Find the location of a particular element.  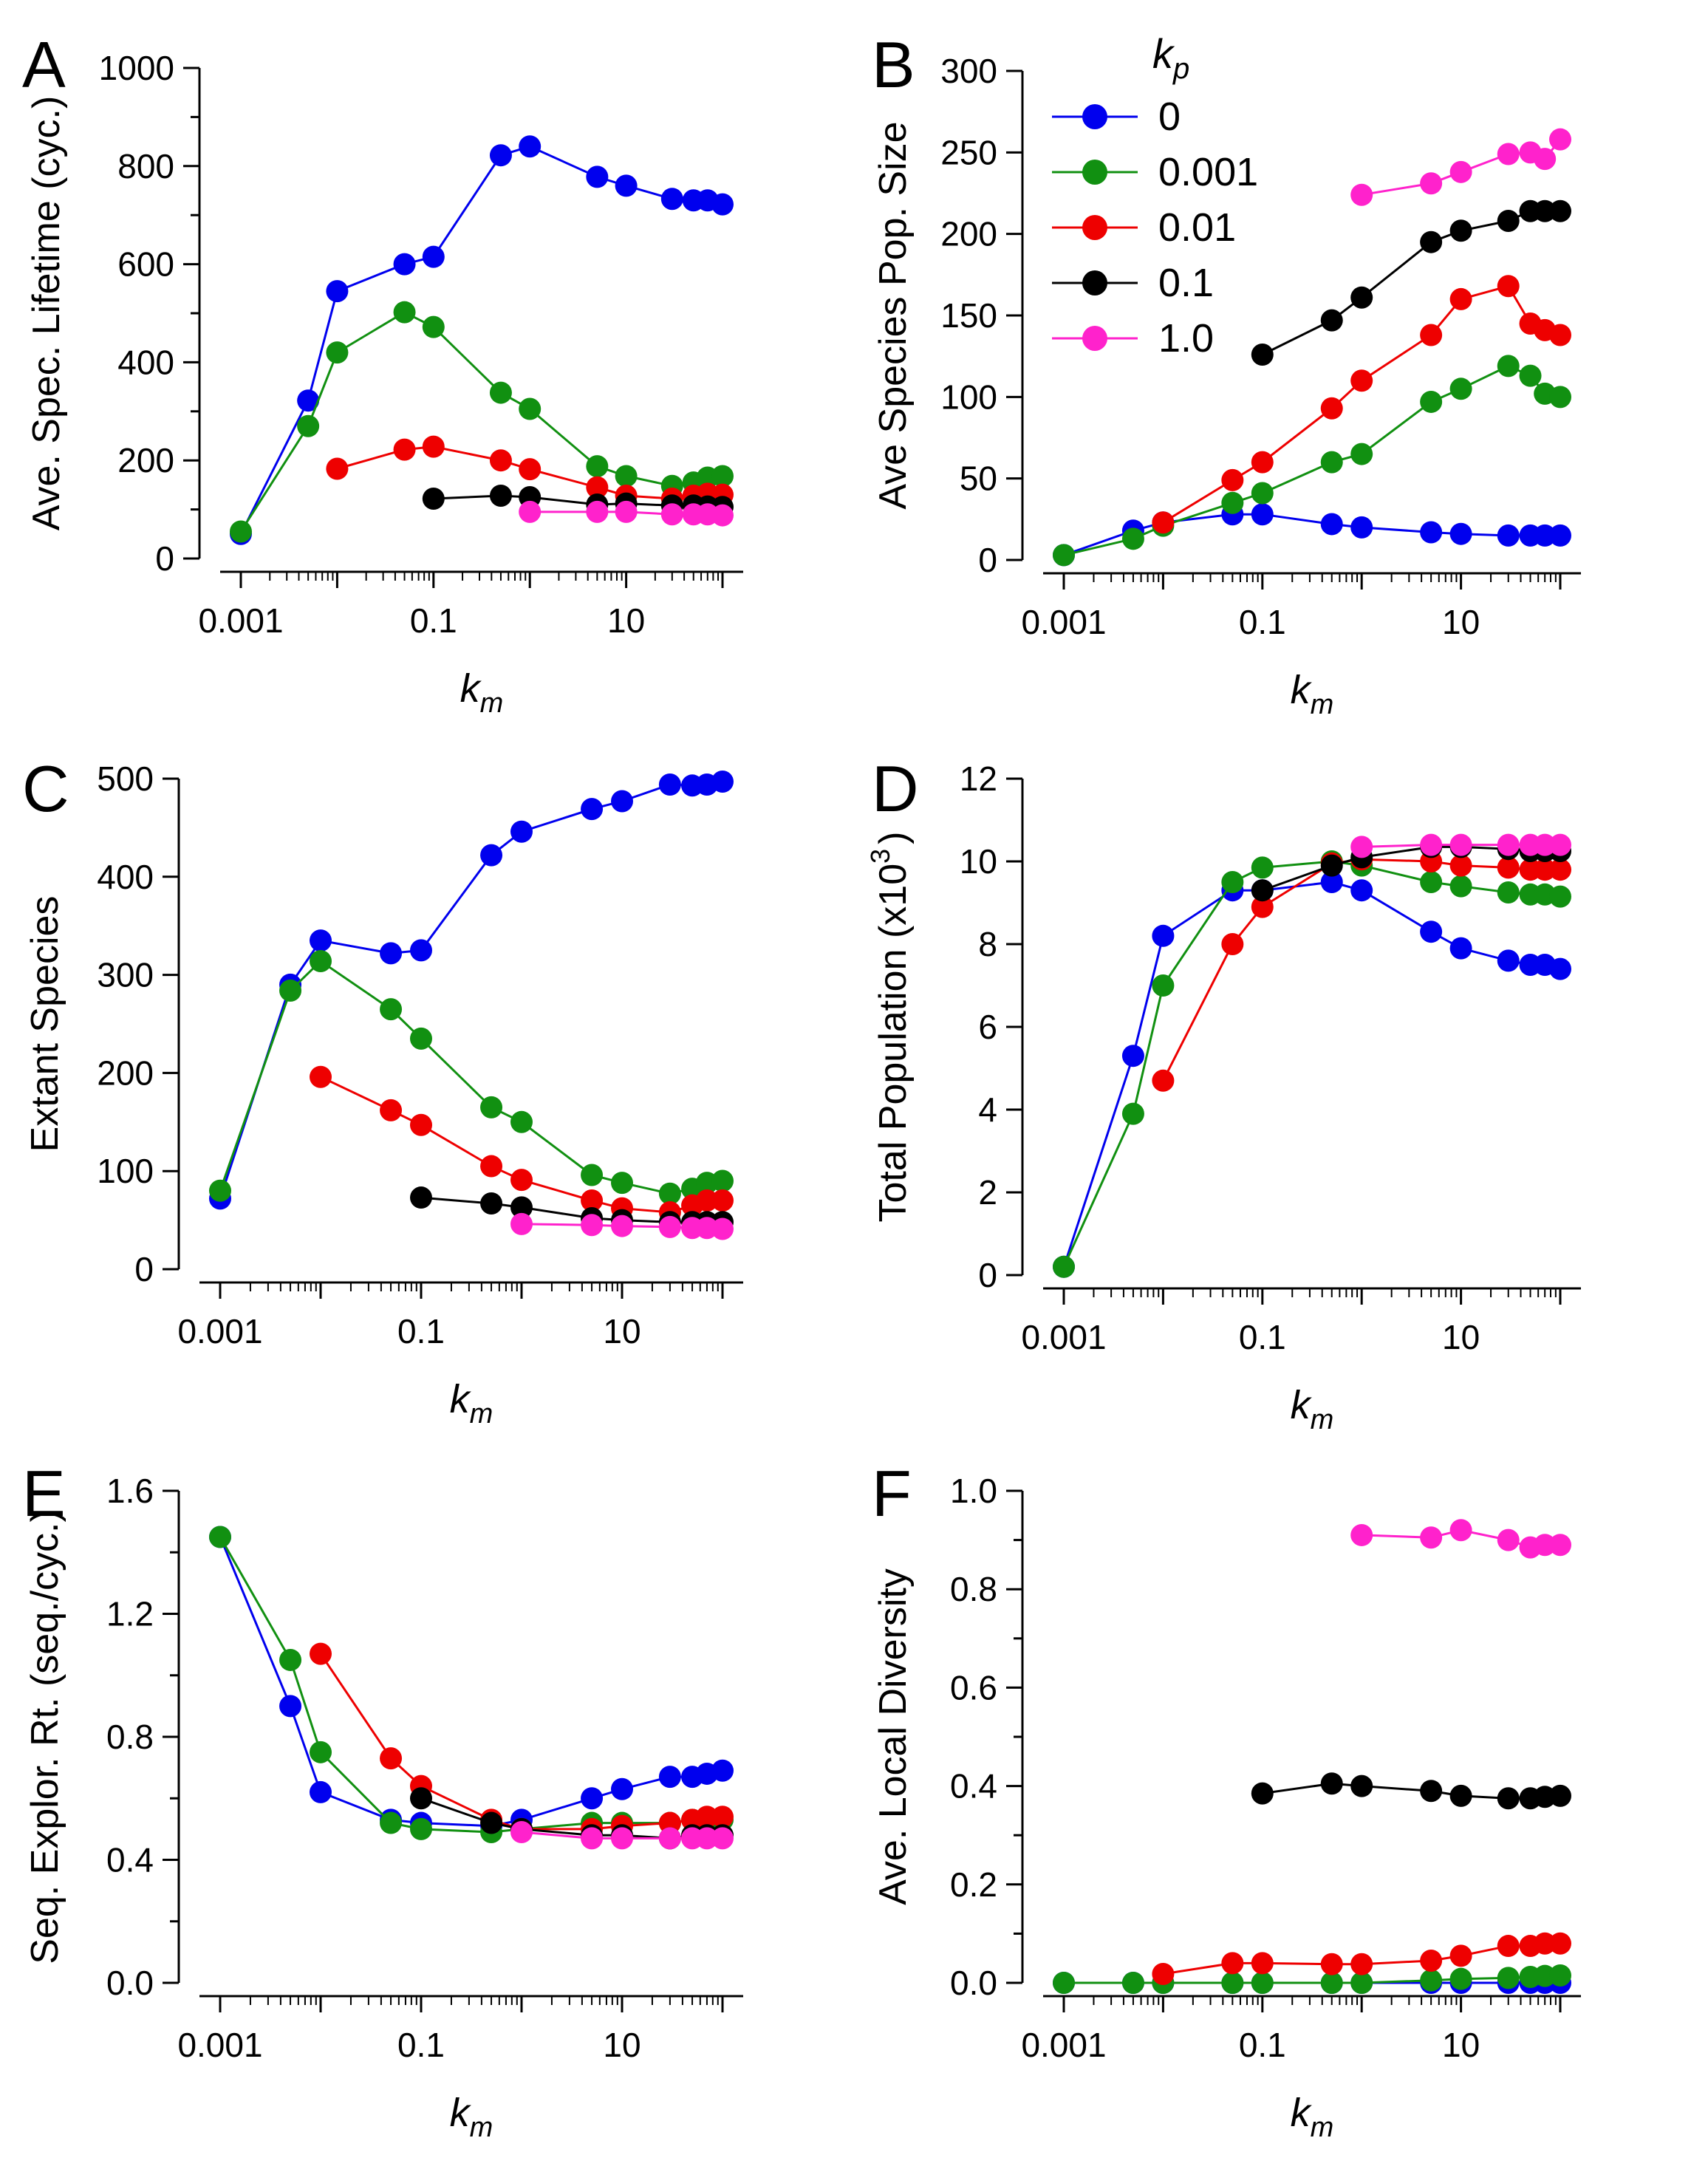

legend-marker is located at coordinates (1094, 283).